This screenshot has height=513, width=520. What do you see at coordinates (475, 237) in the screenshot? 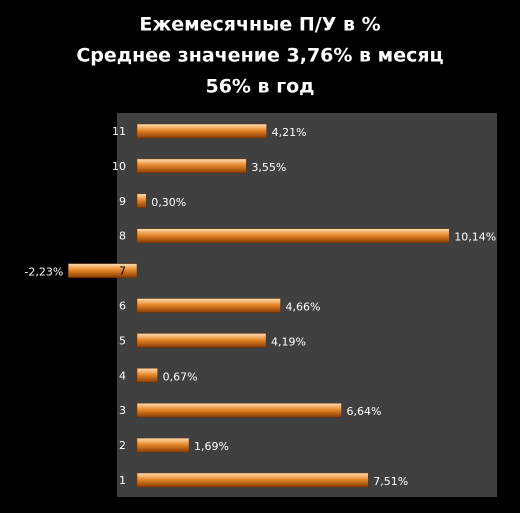
I see `value-label: 10,14%` at bounding box center [475, 237].